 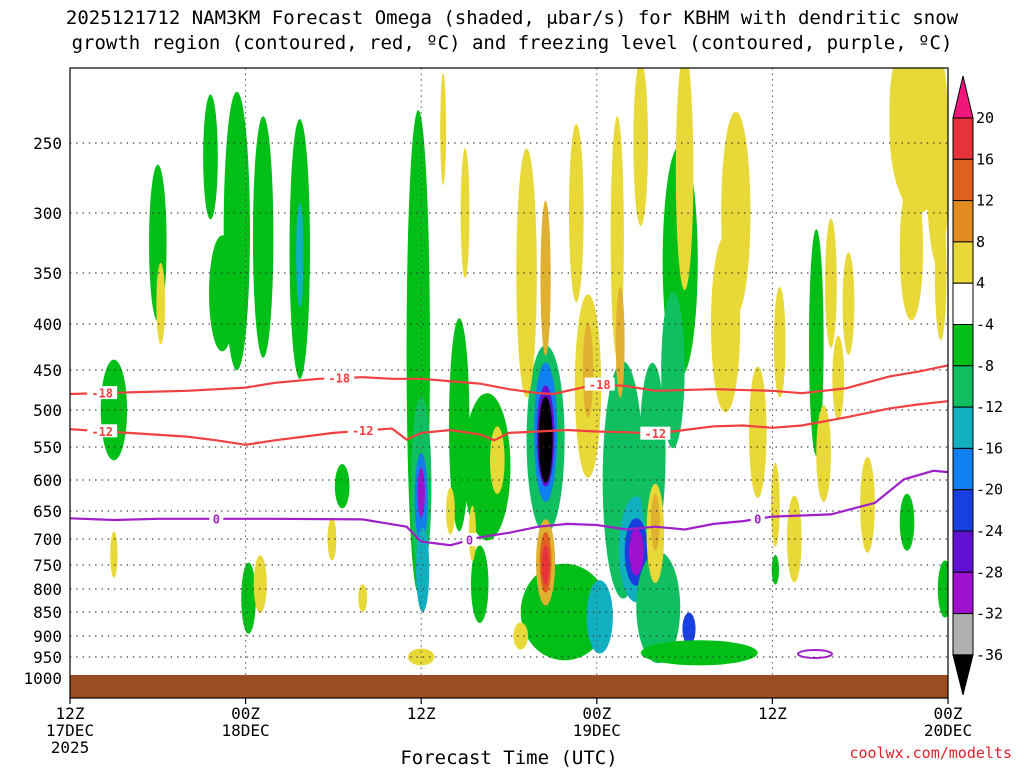 What do you see at coordinates (47, 565) in the screenshot?
I see `y-tick-label: 750` at bounding box center [47, 565].